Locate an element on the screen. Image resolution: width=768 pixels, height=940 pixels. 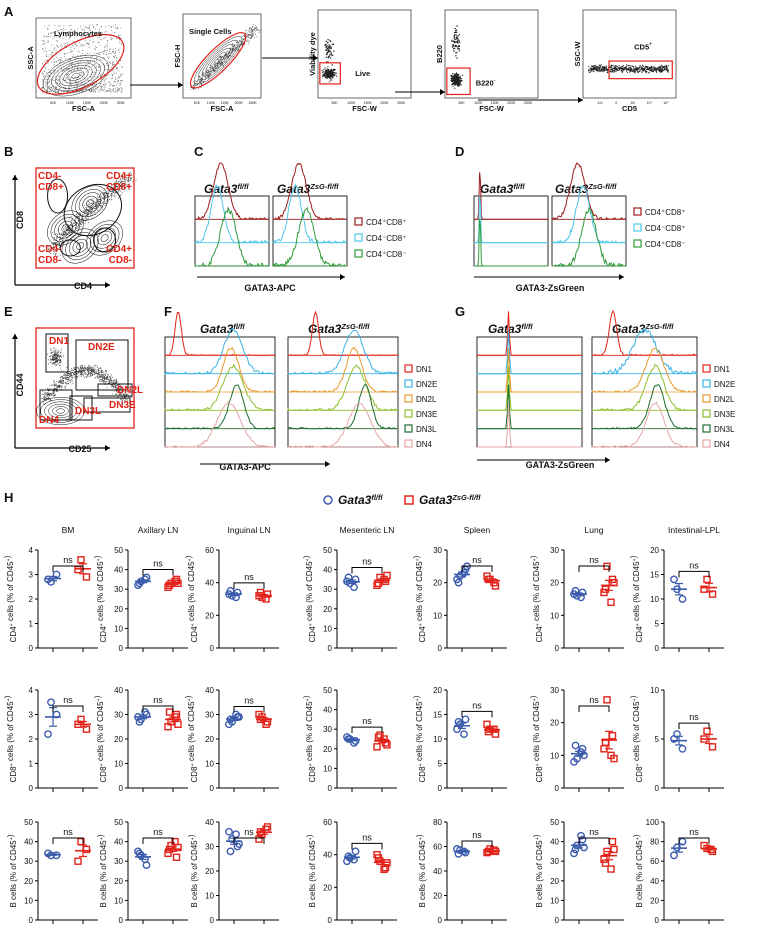
y-axis-label: CD4+ cells (% of CD45+) is located at coordinates (100, 598).